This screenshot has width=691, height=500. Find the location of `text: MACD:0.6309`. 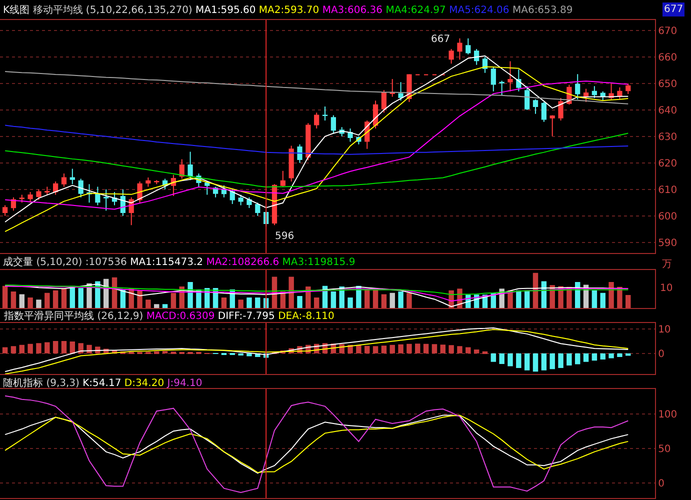

text: MACD:0.6309 is located at coordinates (180, 316).